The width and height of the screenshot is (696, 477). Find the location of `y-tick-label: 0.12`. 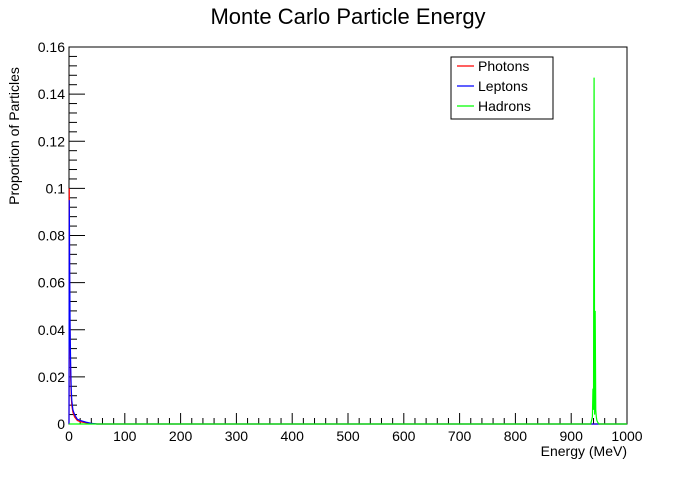

y-tick-label: 0.12 is located at coordinates (51, 141).